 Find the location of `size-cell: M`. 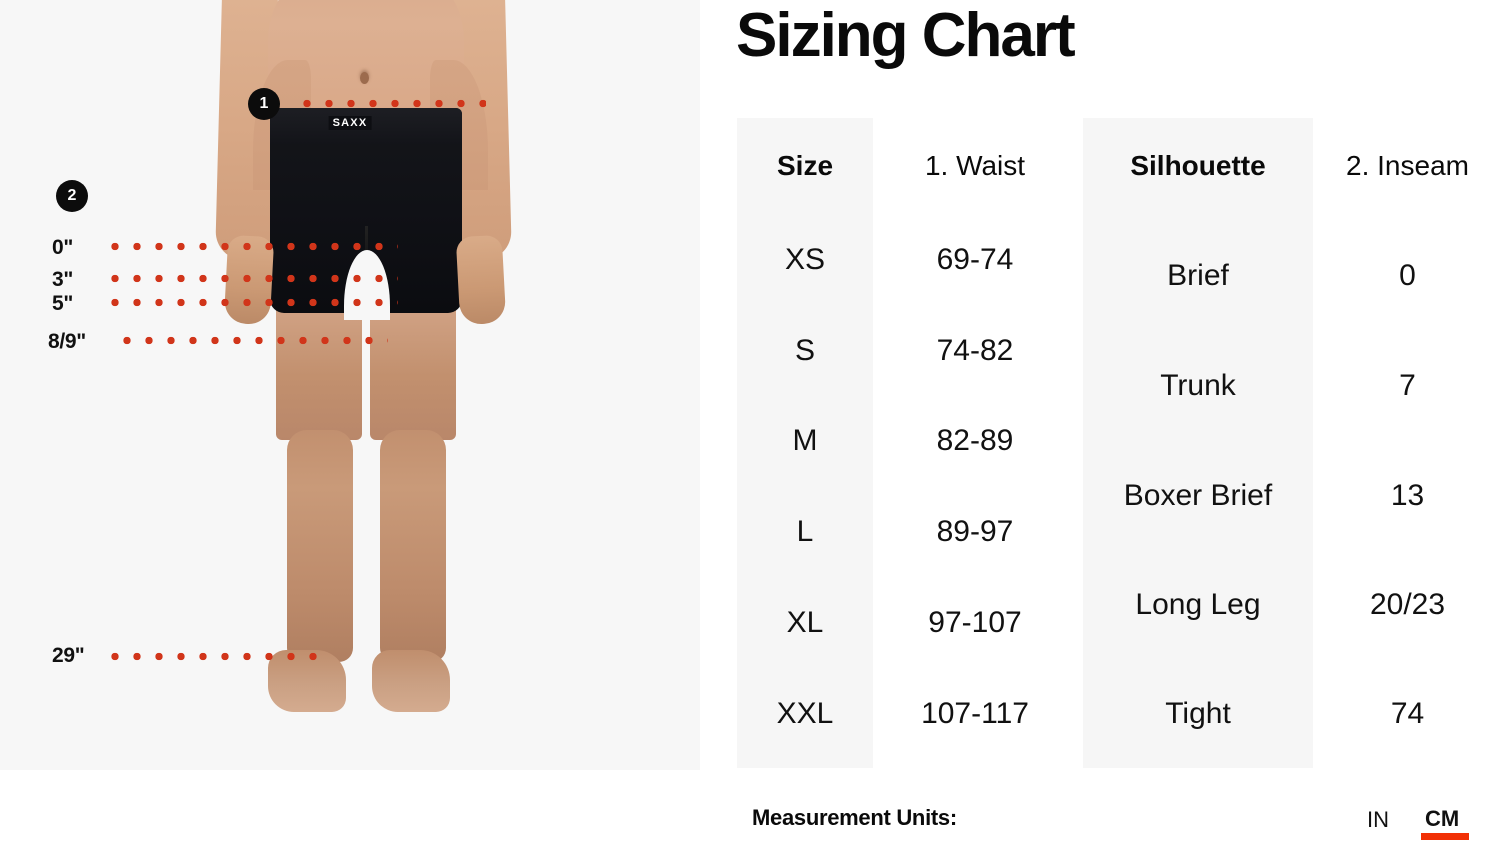

size-cell: M is located at coordinates (805, 440).